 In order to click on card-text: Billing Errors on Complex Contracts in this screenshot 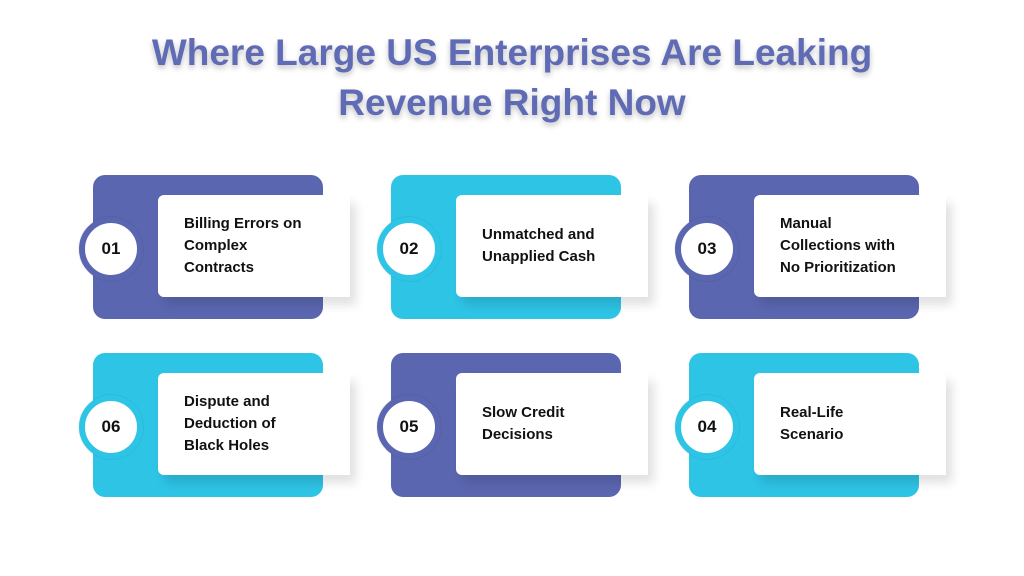, I will do `click(254, 246)`.